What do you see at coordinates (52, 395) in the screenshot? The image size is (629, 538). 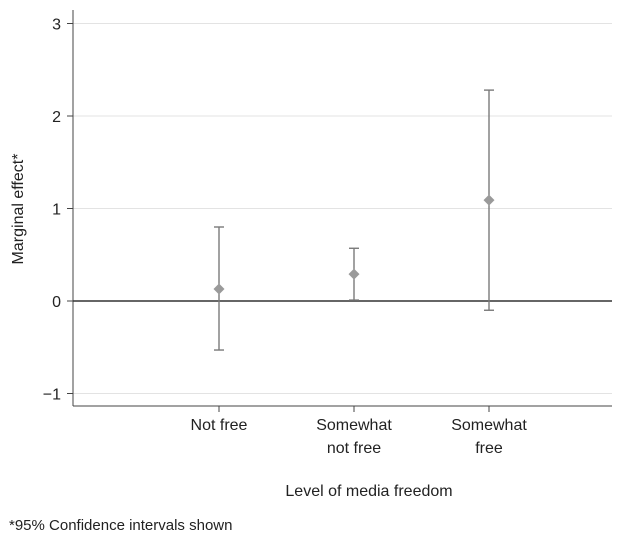 I see `y-tick-label: −1` at bounding box center [52, 395].